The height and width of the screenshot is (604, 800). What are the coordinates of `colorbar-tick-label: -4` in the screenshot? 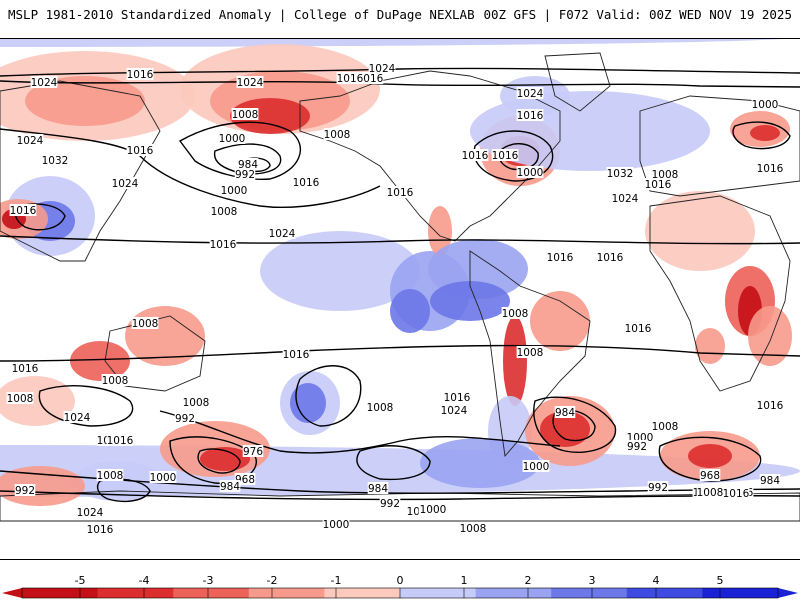 It's located at (144, 580).